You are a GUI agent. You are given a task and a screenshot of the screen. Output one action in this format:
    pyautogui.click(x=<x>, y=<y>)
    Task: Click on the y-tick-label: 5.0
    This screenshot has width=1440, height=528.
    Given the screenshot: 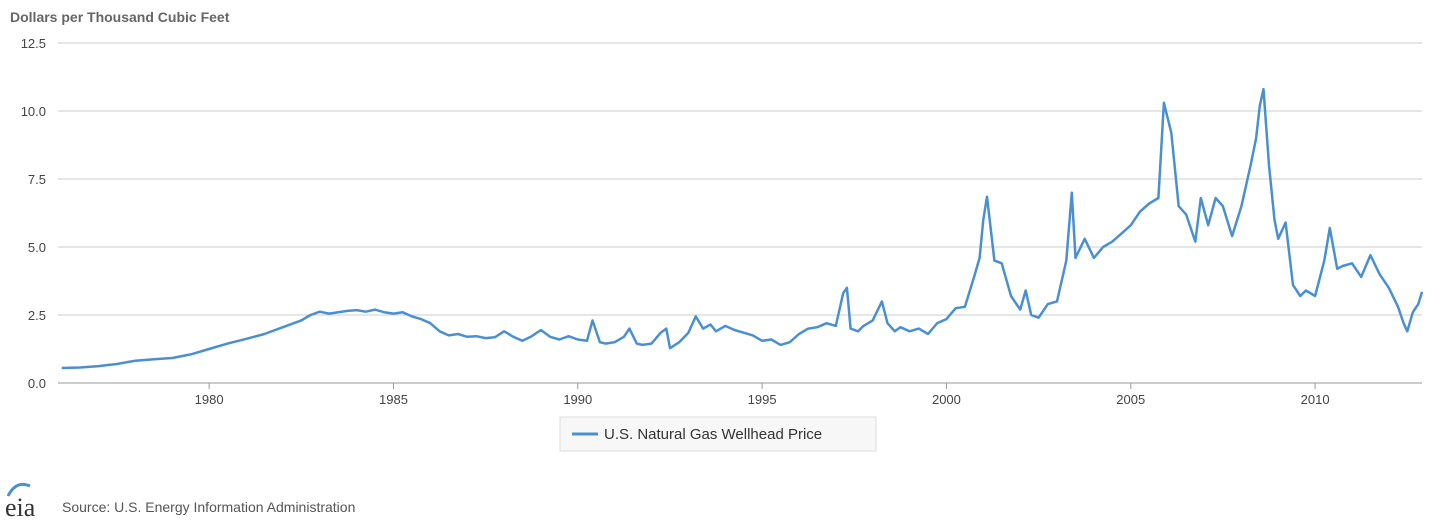 What is the action you would take?
    pyautogui.click(x=37, y=247)
    